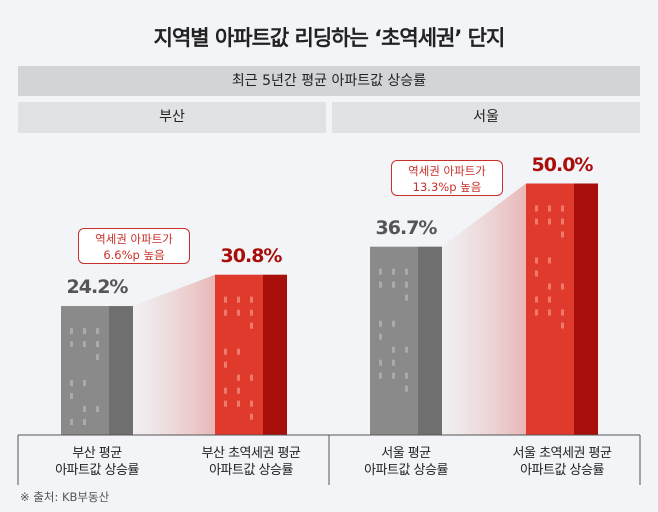  Describe the element at coordinates (406, 227) in the screenshot. I see `value-label: 36.7%` at that location.